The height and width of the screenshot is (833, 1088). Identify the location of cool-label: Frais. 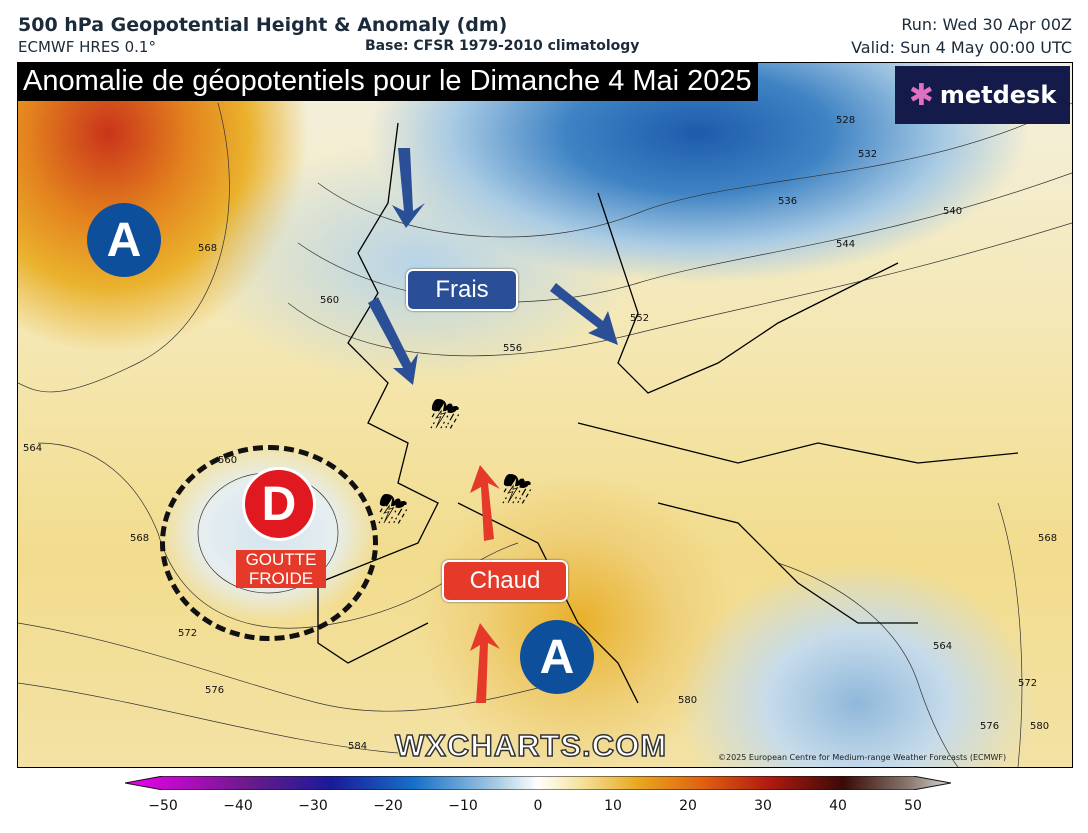
(462, 290).